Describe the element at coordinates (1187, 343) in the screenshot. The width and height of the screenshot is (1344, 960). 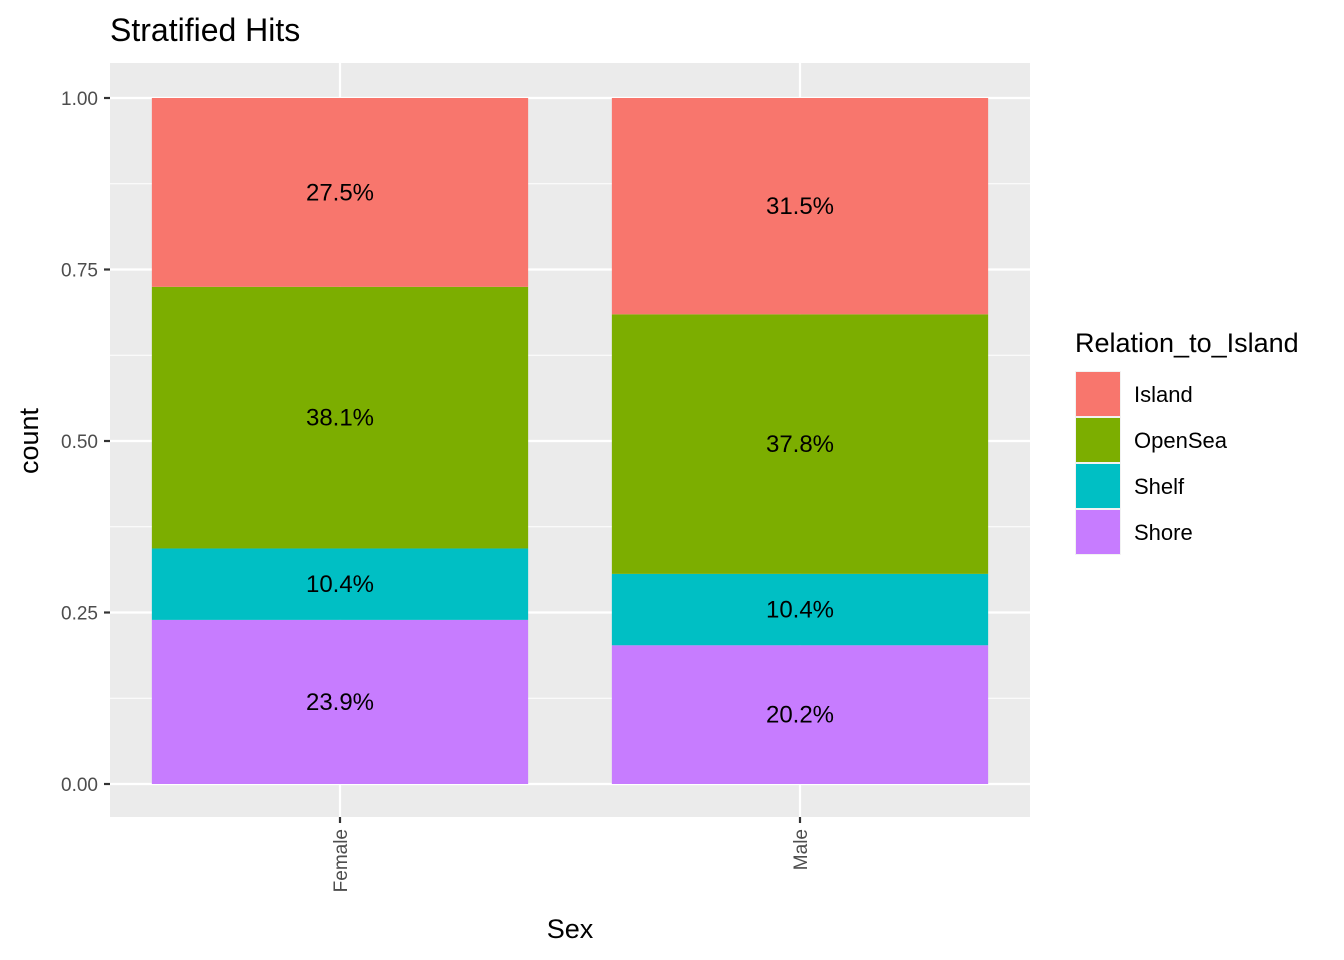
I see `legend-title: Relation_to_Island` at that location.